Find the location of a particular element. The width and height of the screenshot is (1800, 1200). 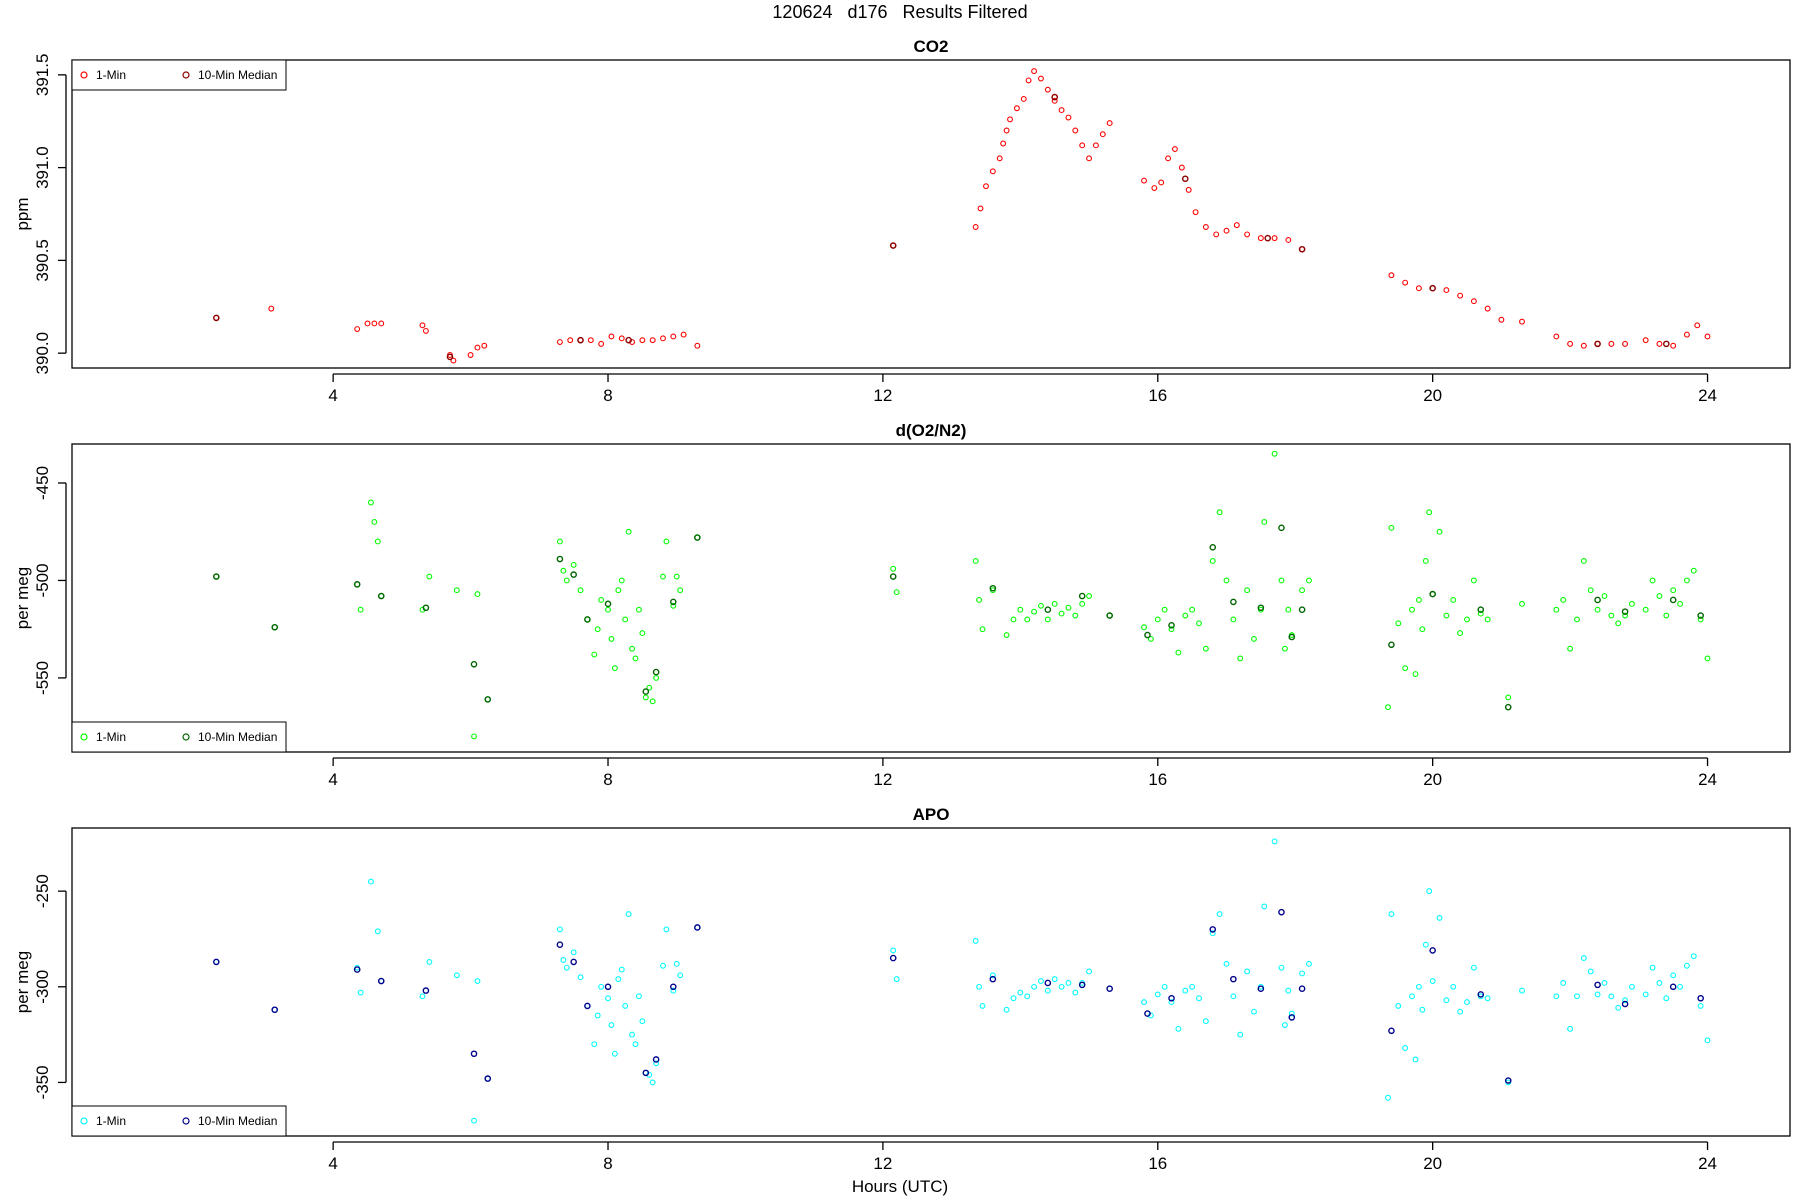

y-tick-label: -500 is located at coordinates (42, 580).